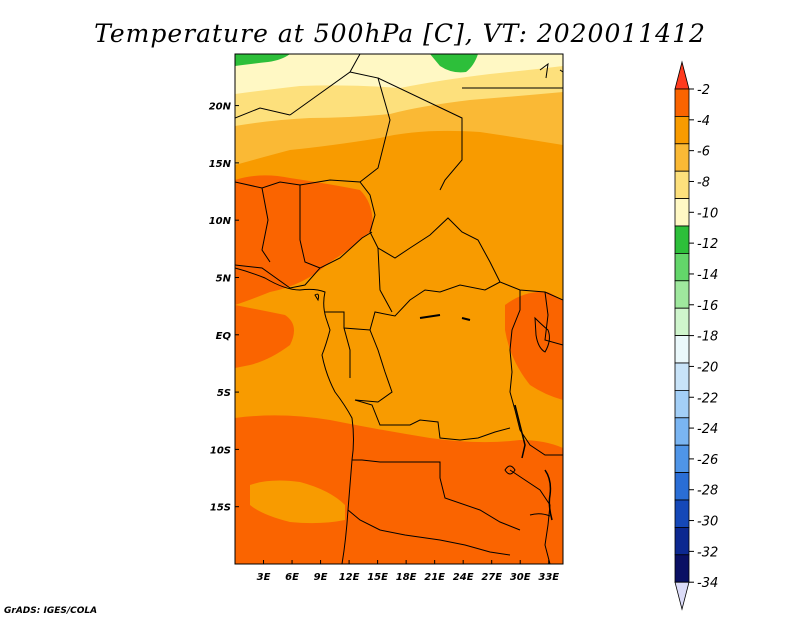 The image size is (800, 618). Describe the element at coordinates (707, 213) in the screenshot. I see `colorbar-label: -10` at that location.